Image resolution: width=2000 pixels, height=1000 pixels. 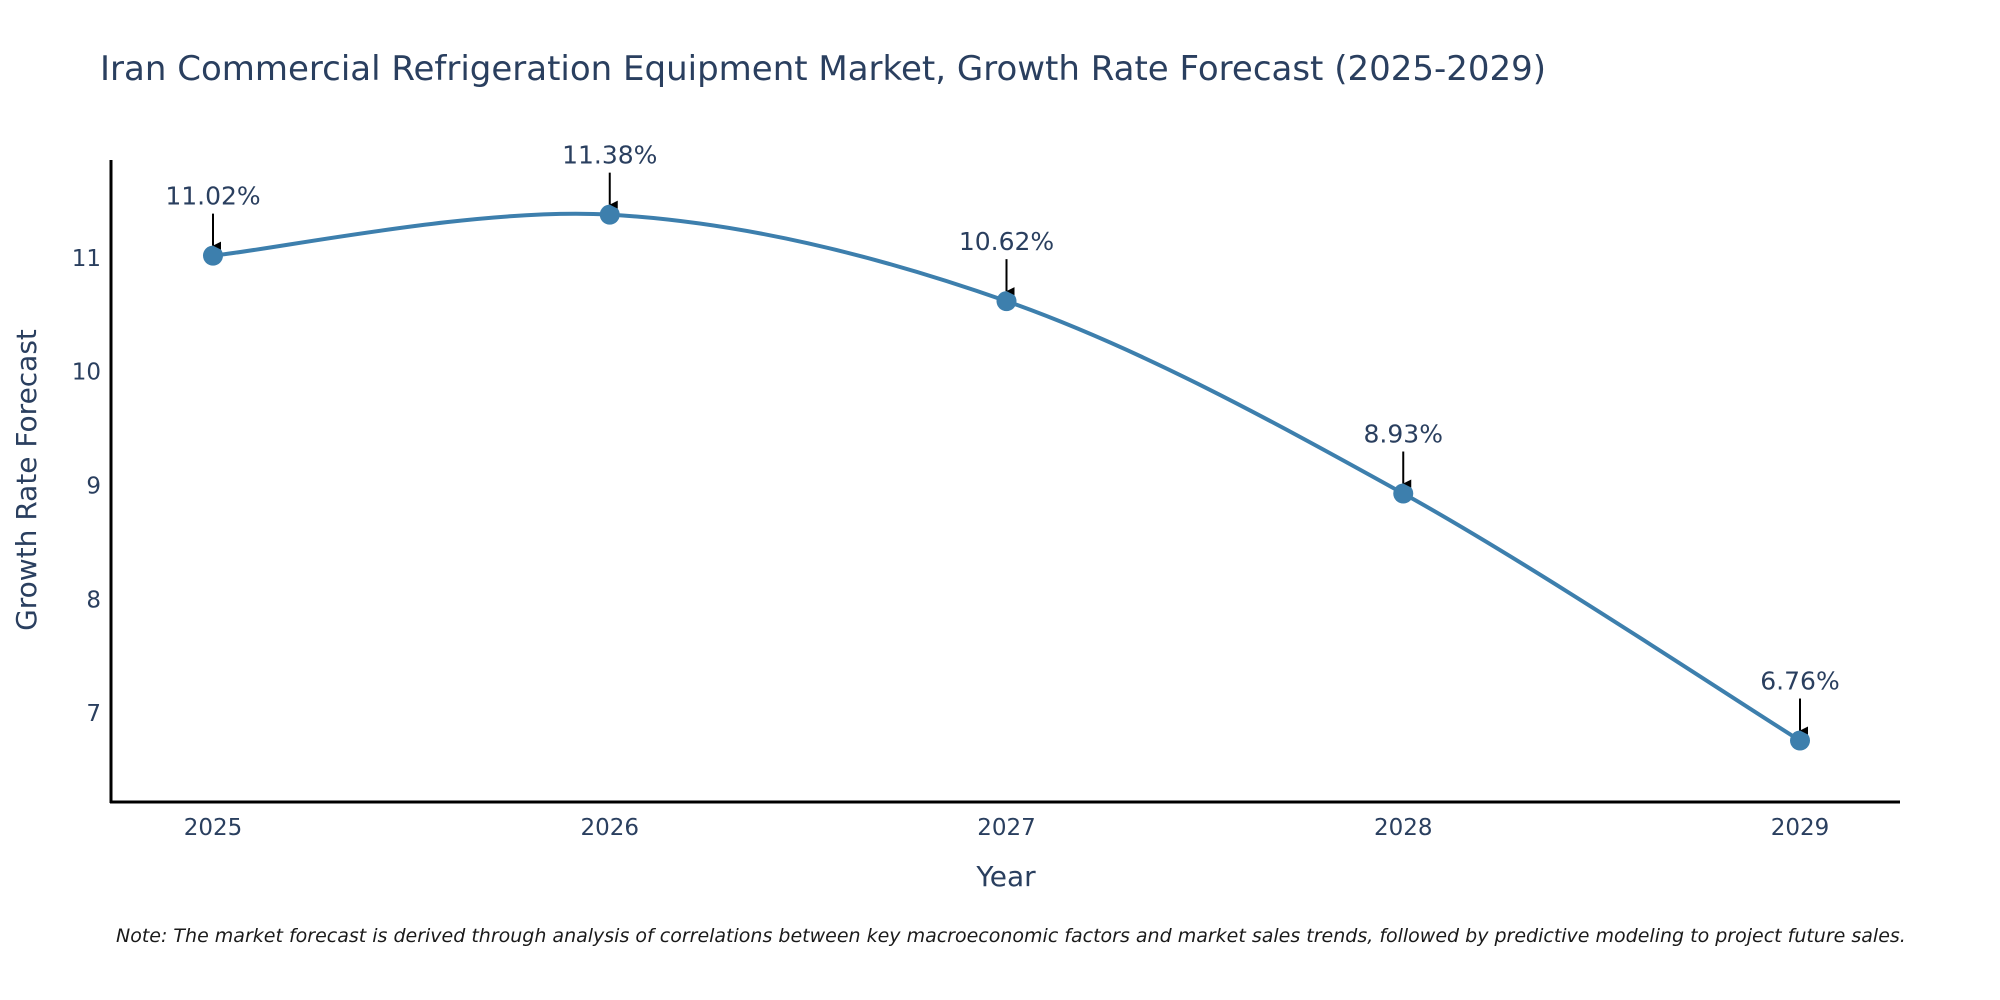 What do you see at coordinates (93, 600) in the screenshot?
I see `y-tick-label: 8` at bounding box center [93, 600].